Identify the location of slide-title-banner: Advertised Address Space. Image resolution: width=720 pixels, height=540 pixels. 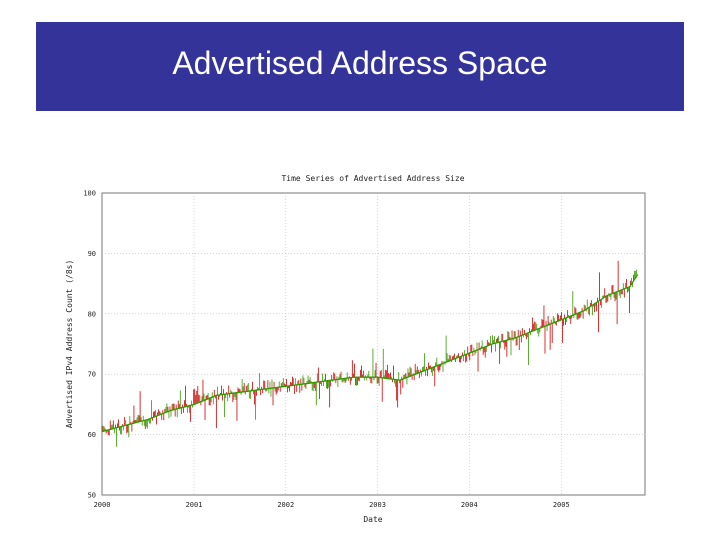
(360, 66).